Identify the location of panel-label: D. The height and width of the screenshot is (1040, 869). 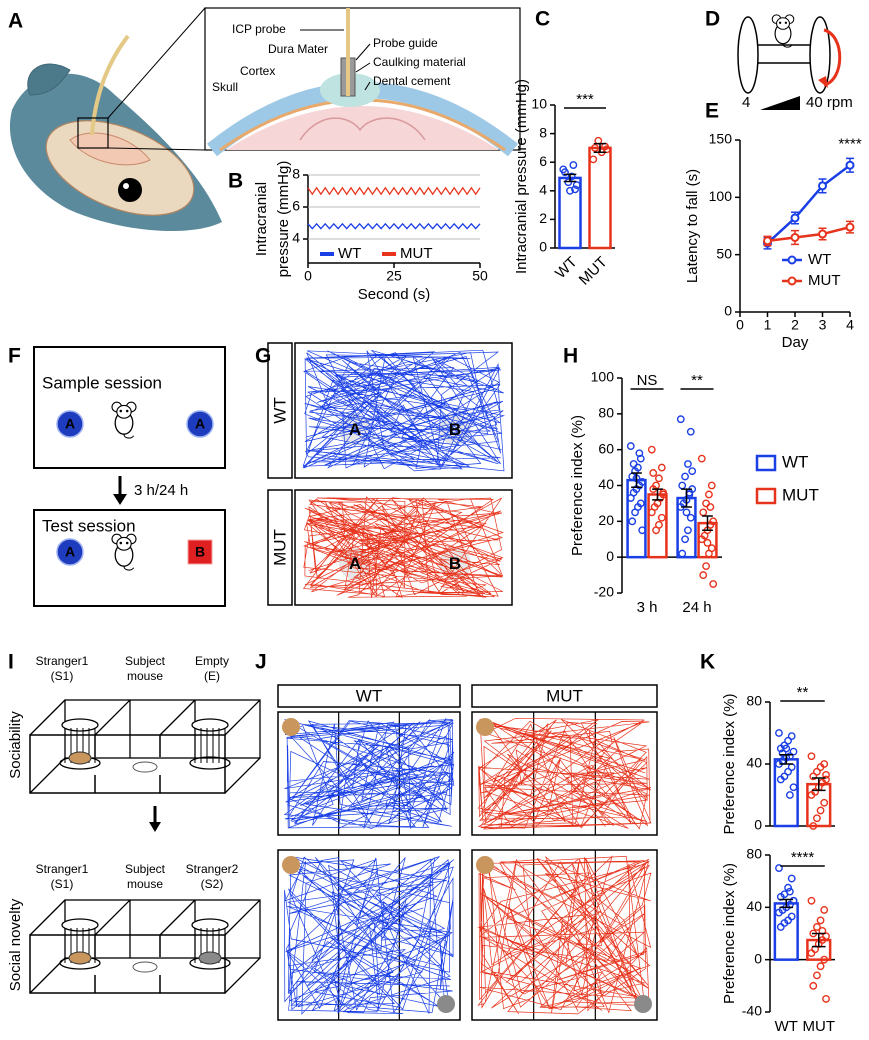
(712, 19).